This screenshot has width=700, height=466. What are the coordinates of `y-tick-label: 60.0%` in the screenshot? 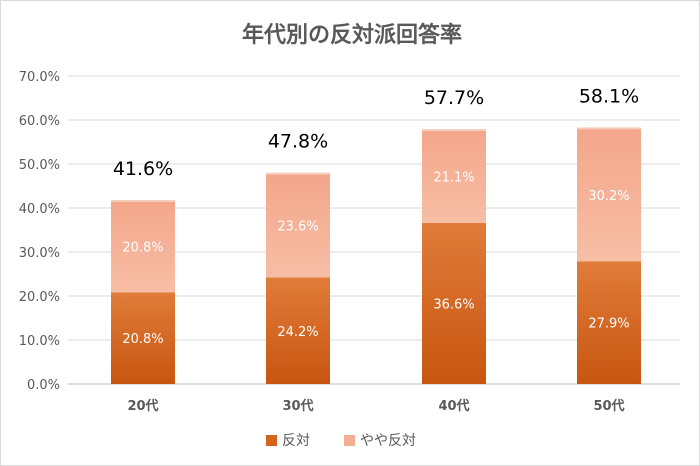 It's located at (39, 121).